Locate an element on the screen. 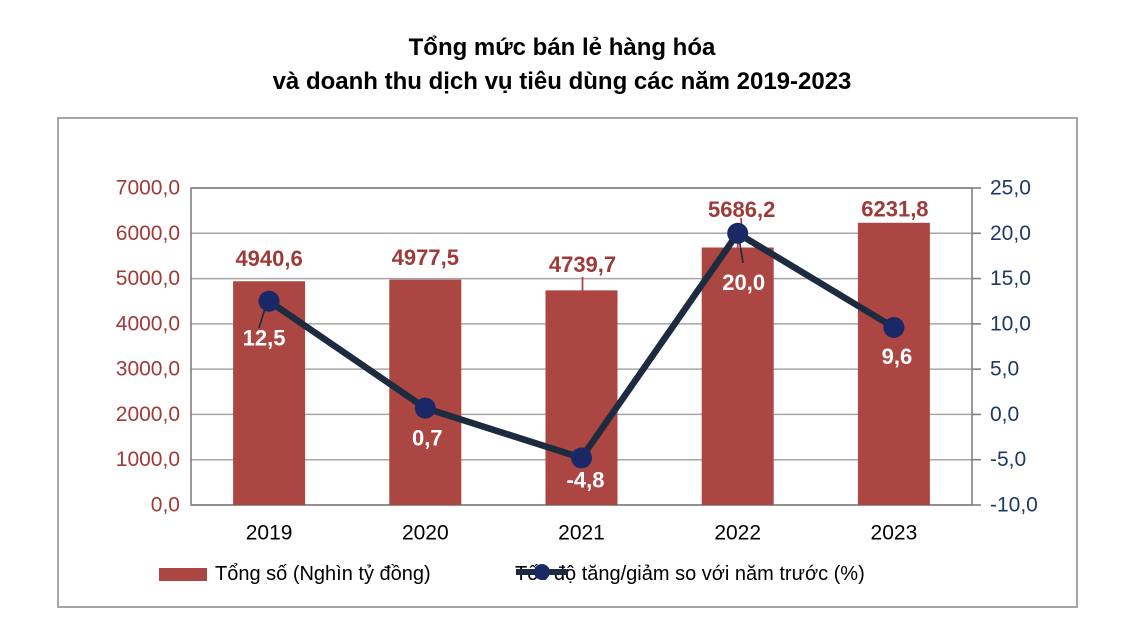  bar-series-swatch is located at coordinates (183, 574).